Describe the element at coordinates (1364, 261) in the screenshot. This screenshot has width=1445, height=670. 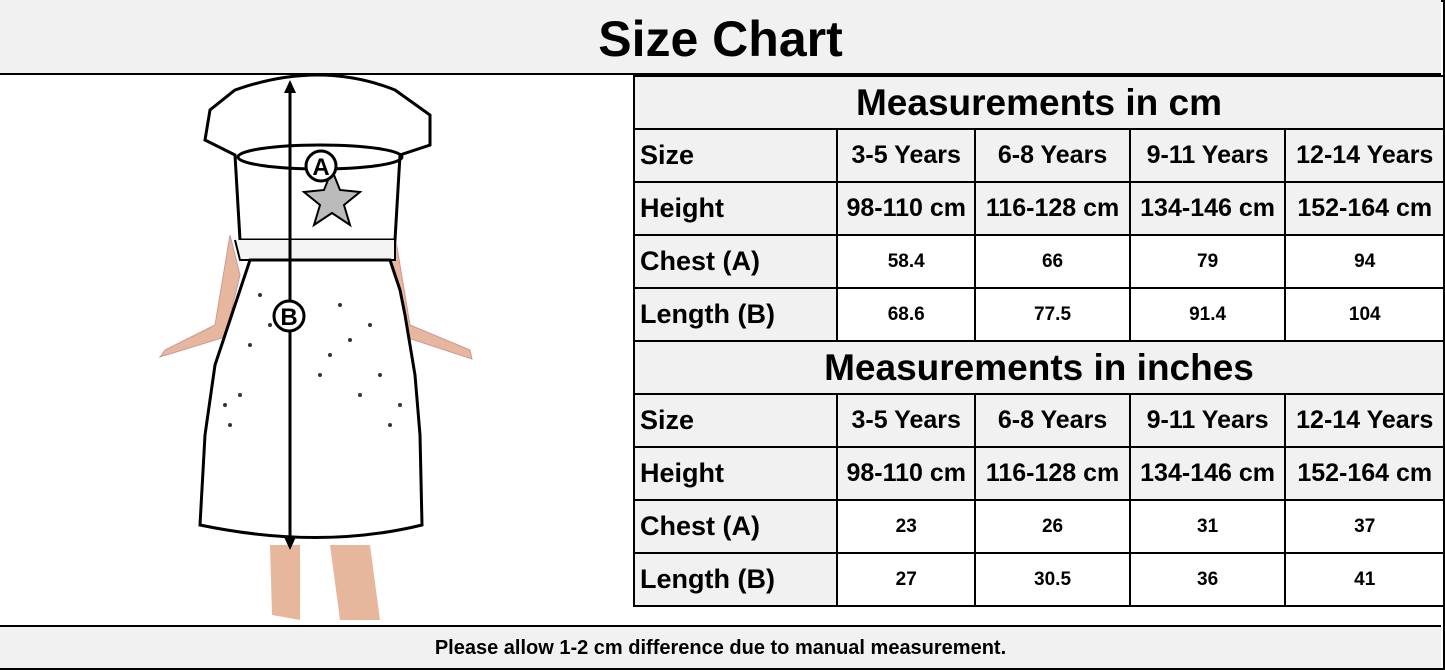
I see `cell-value: 94` at that location.